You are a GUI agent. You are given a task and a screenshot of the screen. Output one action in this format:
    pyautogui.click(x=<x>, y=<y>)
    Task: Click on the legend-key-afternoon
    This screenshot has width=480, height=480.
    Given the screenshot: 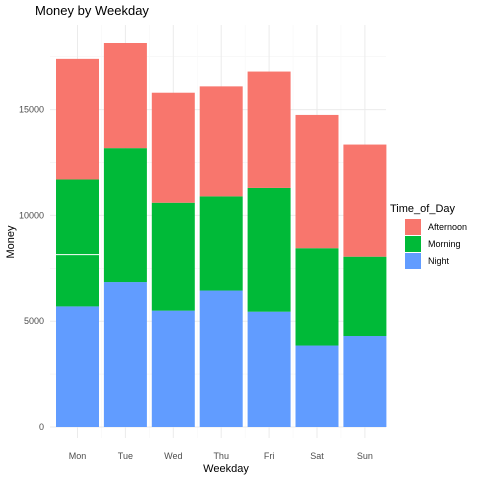 What is the action you would take?
    pyautogui.click(x=413, y=227)
    